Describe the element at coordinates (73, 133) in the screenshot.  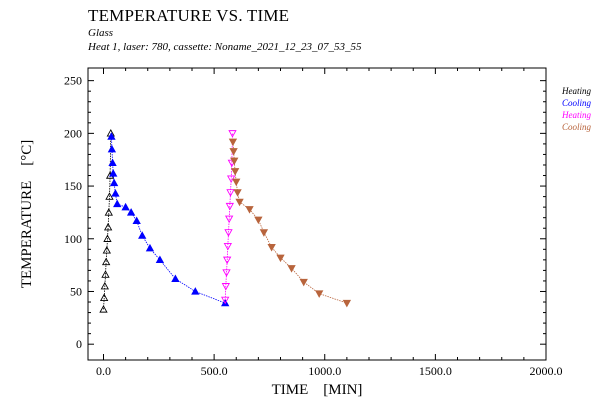
I see `y-tick-label: 200` at that location.